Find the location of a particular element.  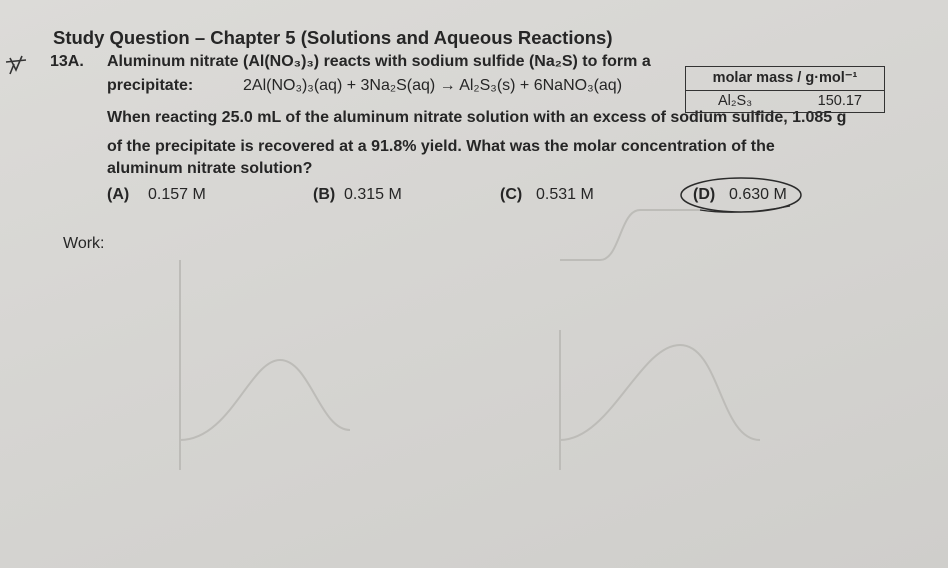

choice-value: 0.157 M is located at coordinates (177, 194).